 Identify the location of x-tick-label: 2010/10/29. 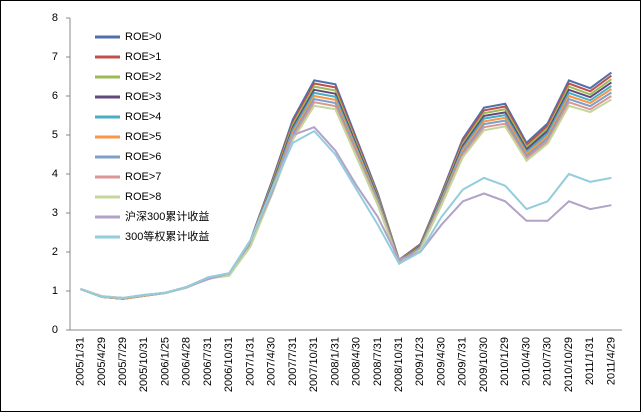
(569, 364).